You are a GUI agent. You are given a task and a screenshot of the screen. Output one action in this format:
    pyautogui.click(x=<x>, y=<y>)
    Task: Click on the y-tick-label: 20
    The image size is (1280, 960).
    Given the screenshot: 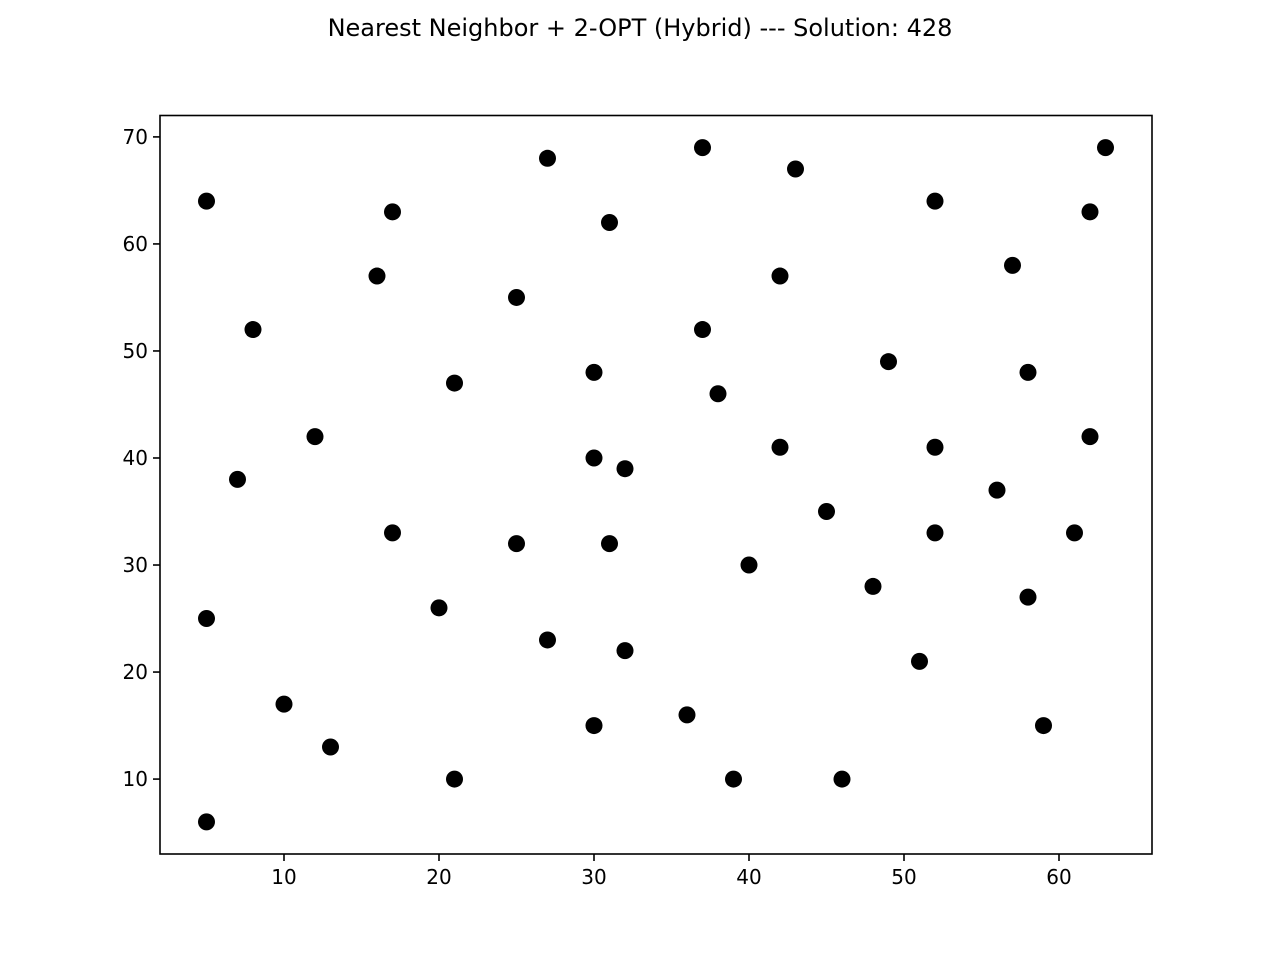 What is the action you would take?
    pyautogui.click(x=135, y=672)
    